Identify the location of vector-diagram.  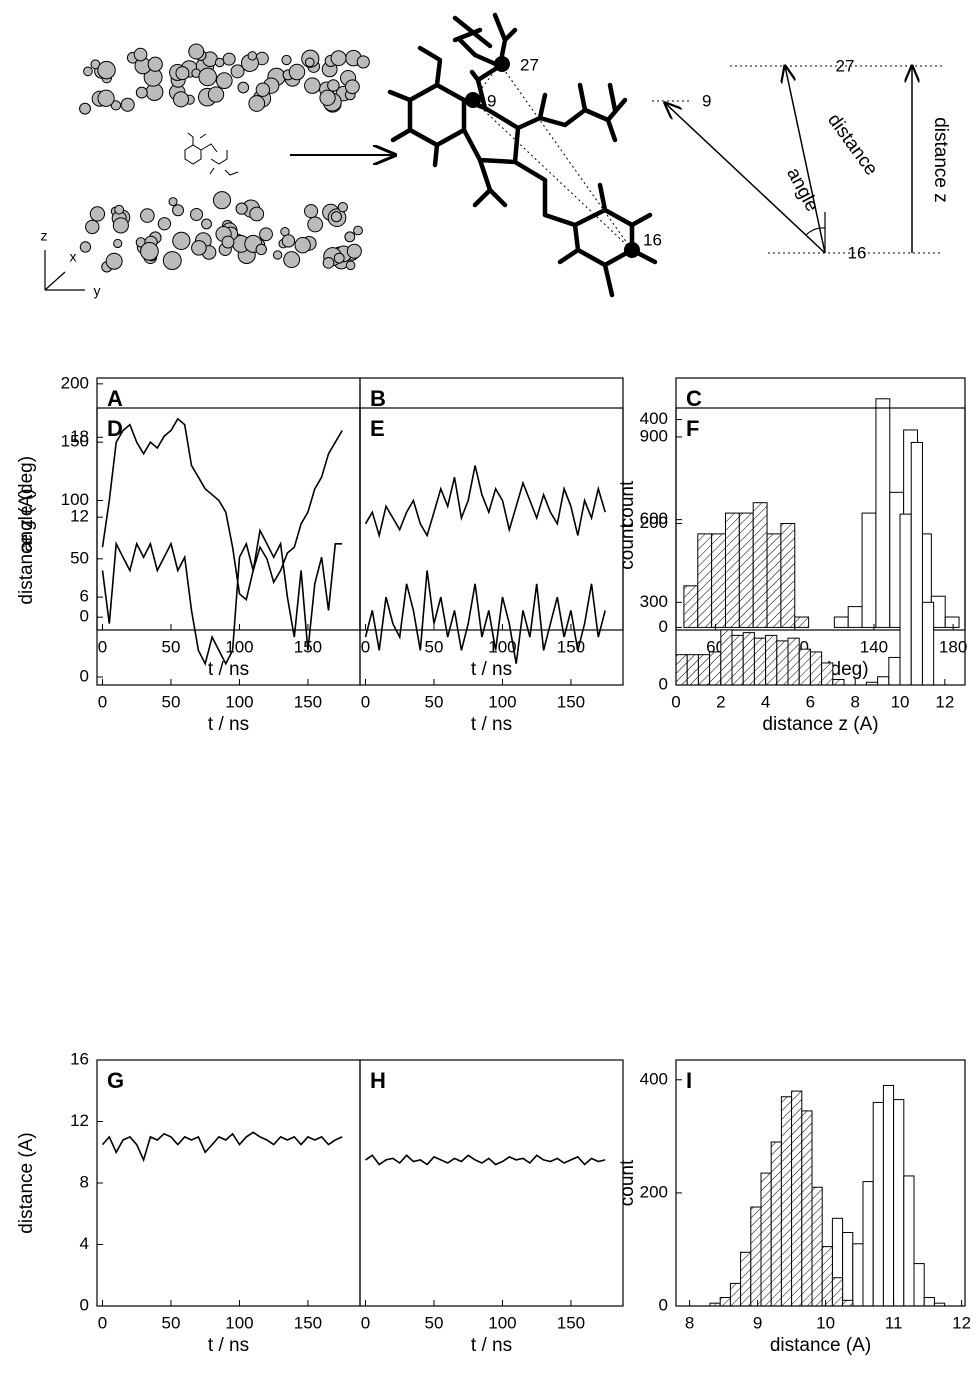
(798, 160).